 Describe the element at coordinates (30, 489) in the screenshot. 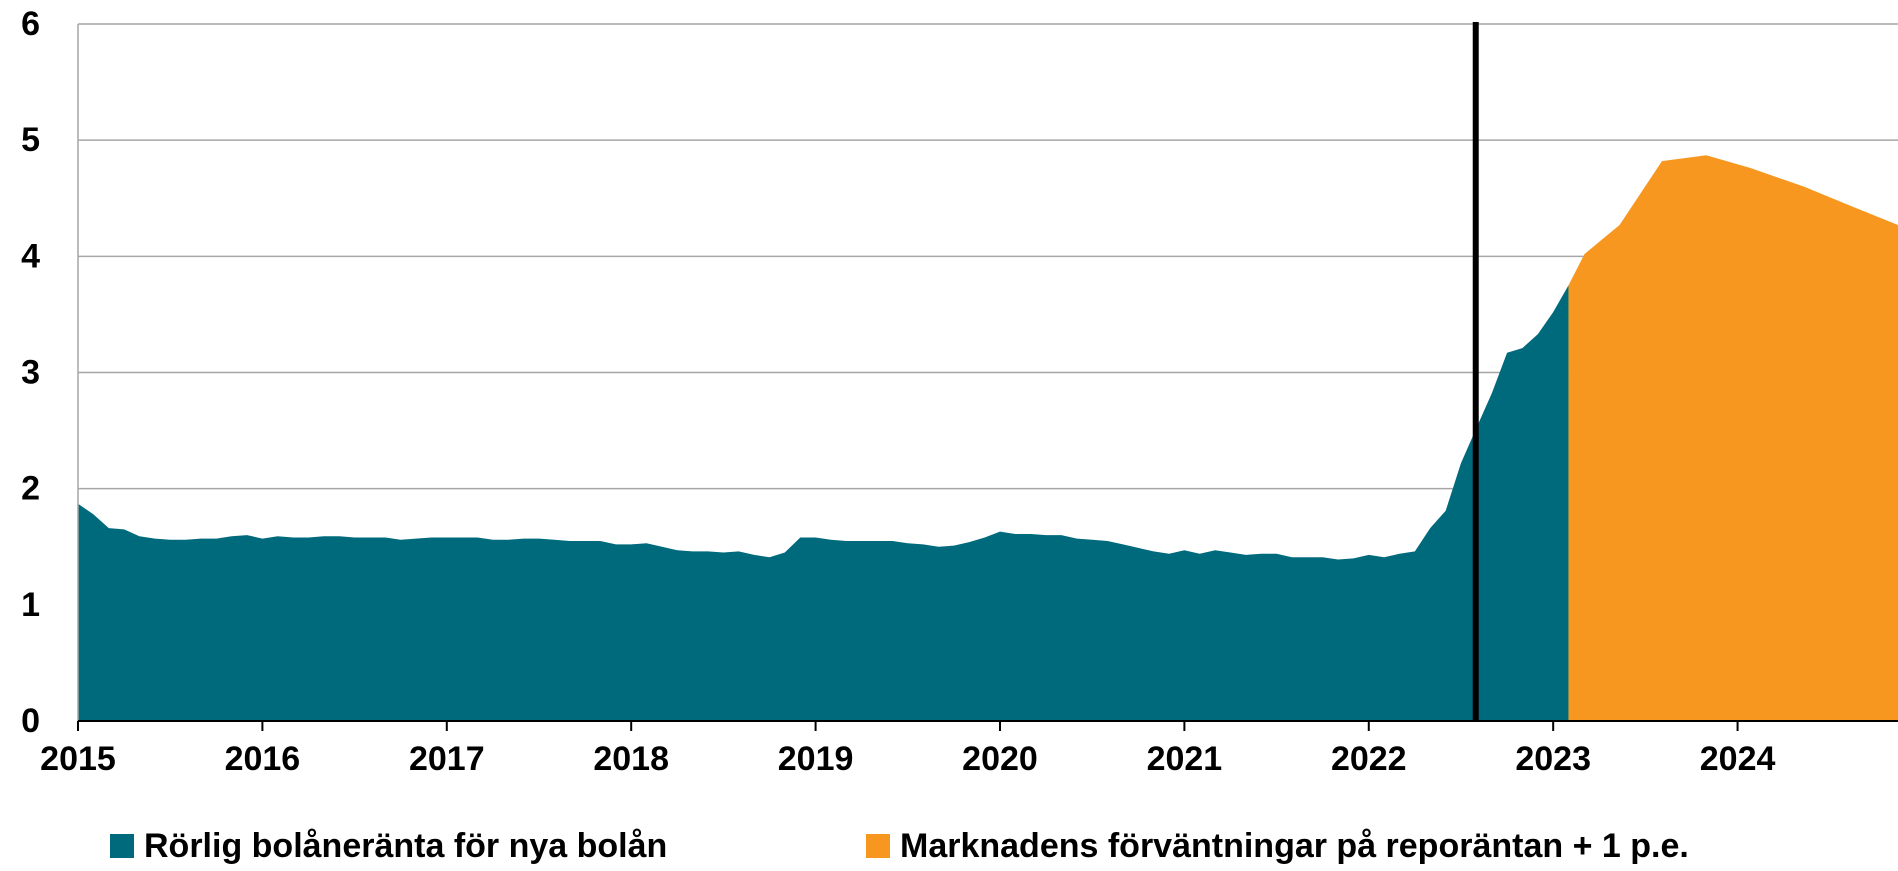

I see `y-tick-label: 2` at that location.